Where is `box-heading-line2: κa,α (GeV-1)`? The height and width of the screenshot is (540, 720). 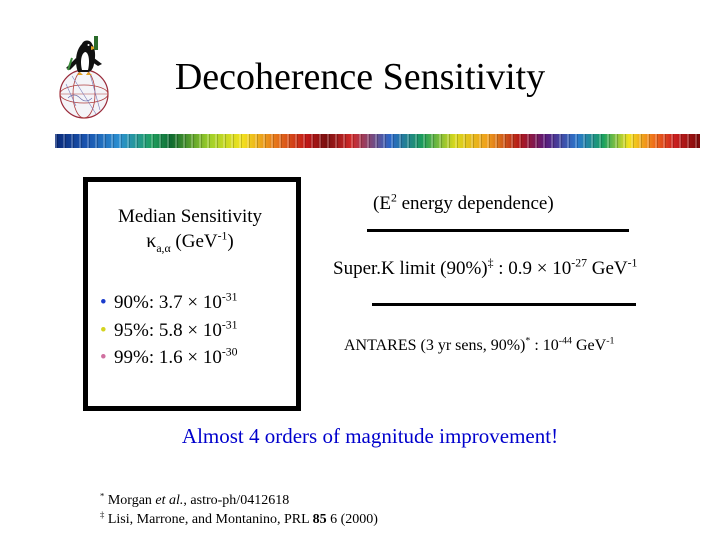
box-heading-line2: κa,α (GeV-1) is located at coordinates (190, 241).